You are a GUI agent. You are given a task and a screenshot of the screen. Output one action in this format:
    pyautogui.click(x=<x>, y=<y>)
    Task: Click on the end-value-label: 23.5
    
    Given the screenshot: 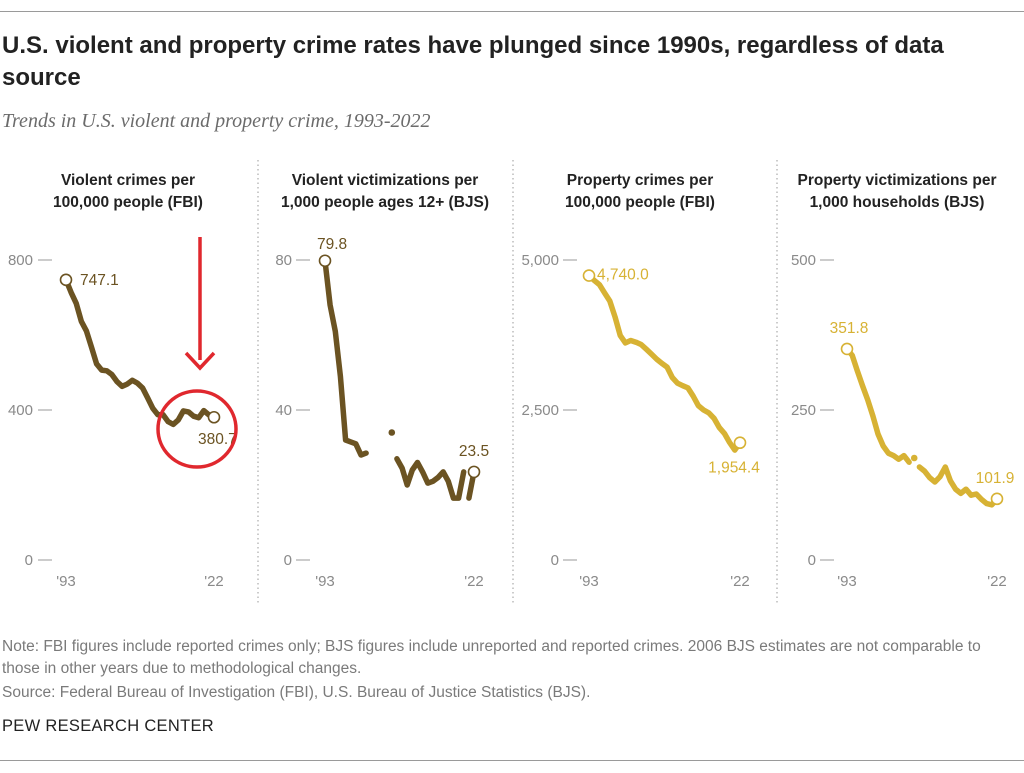 What is the action you would take?
    pyautogui.click(x=474, y=451)
    